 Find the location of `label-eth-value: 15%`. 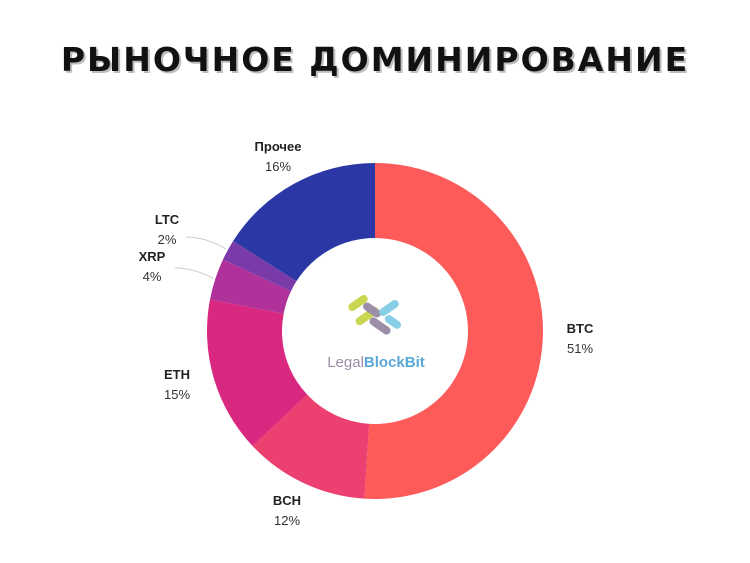

label-eth-value: 15% is located at coordinates (177, 394).